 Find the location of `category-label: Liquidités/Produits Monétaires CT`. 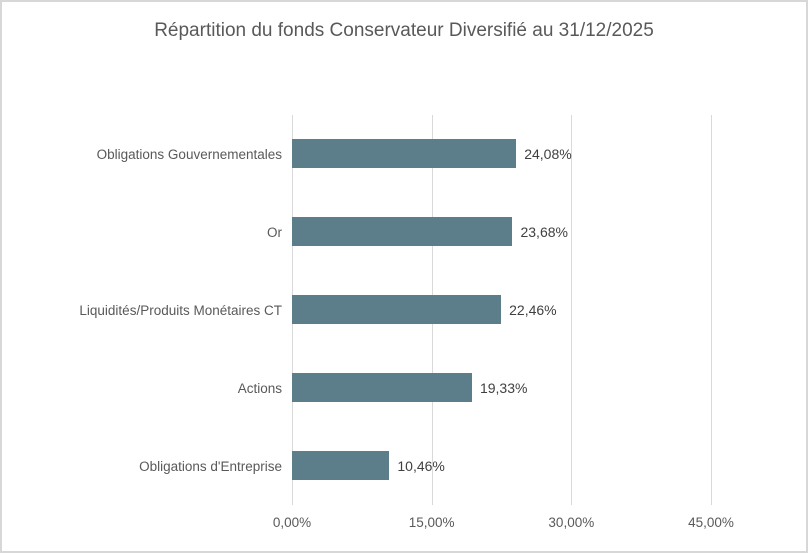

category-label: Liquidités/Produits Monétaires CT is located at coordinates (180, 310).